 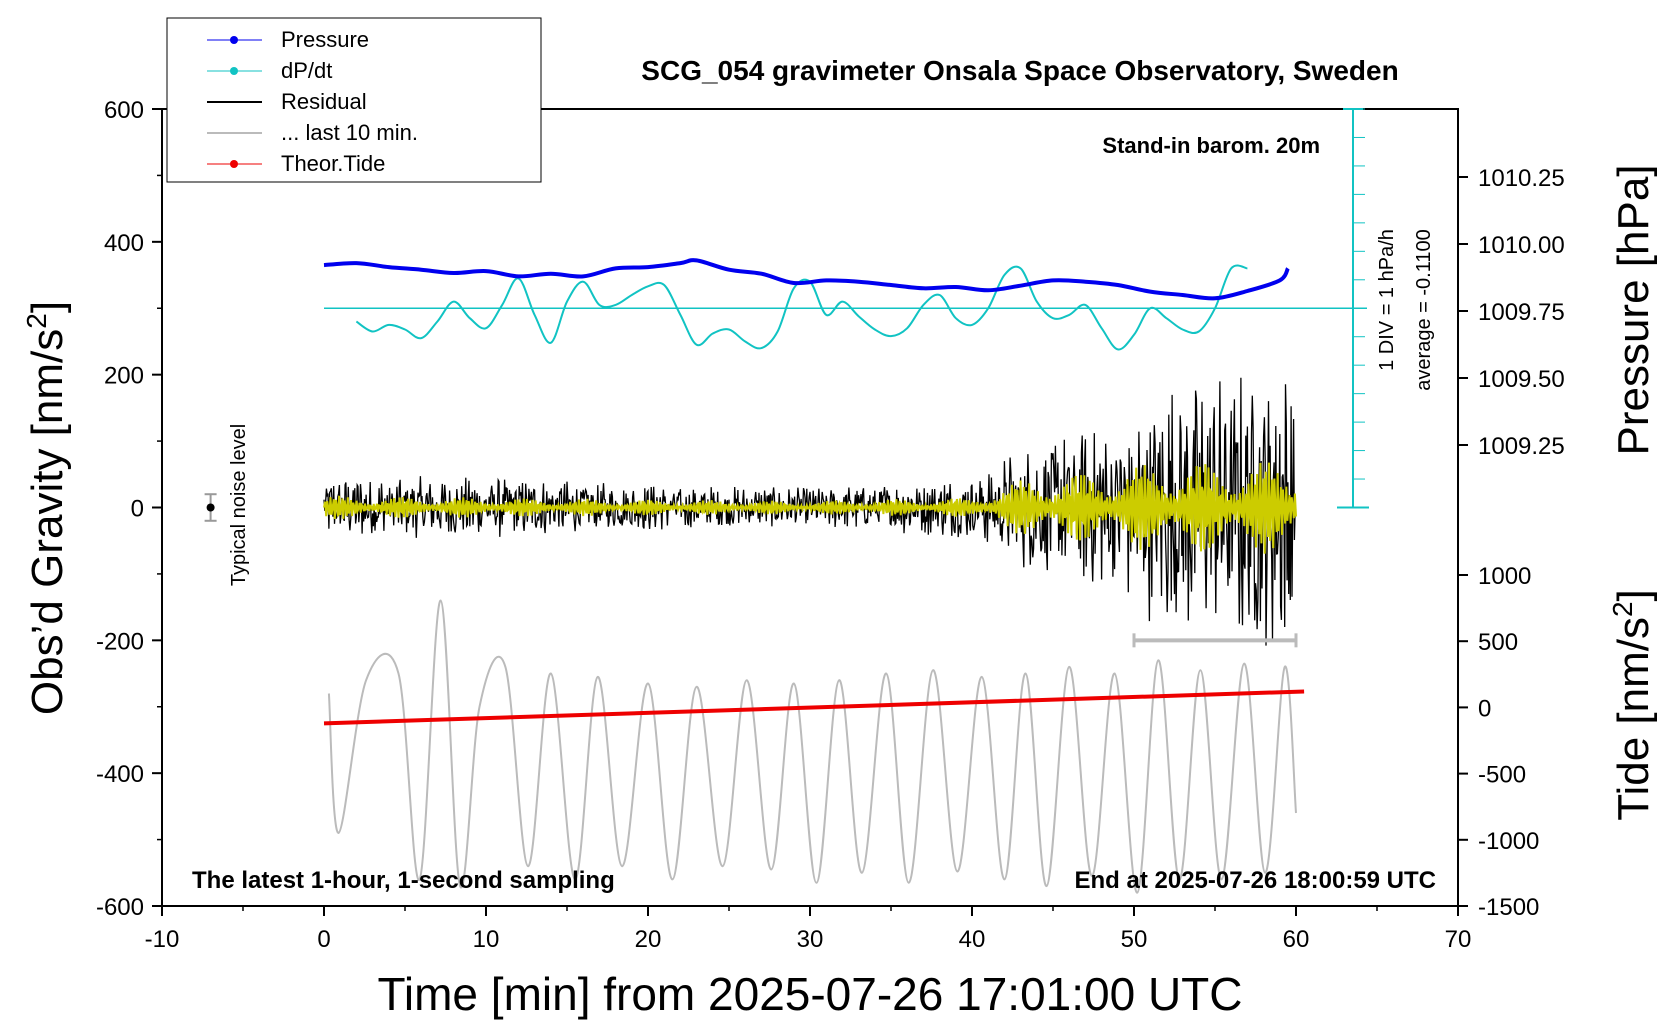 What do you see at coordinates (810, 994) in the screenshot?
I see `x-axis-label: Time [min] from 2025-07-26 17:01:00 UTC` at bounding box center [810, 994].